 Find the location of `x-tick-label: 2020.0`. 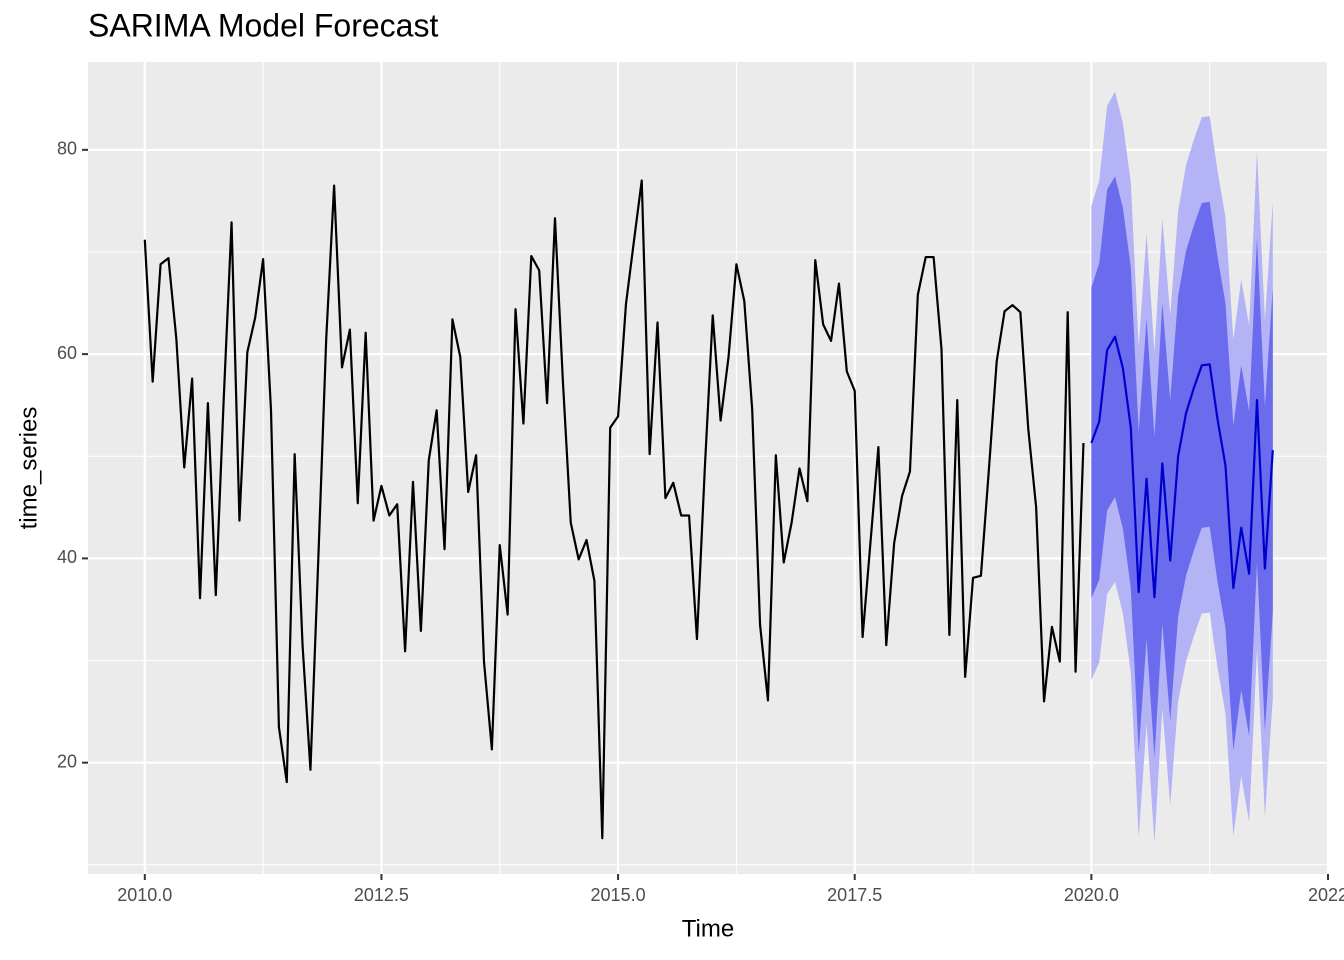

x-tick-label: 2020.0 is located at coordinates (1091, 895).